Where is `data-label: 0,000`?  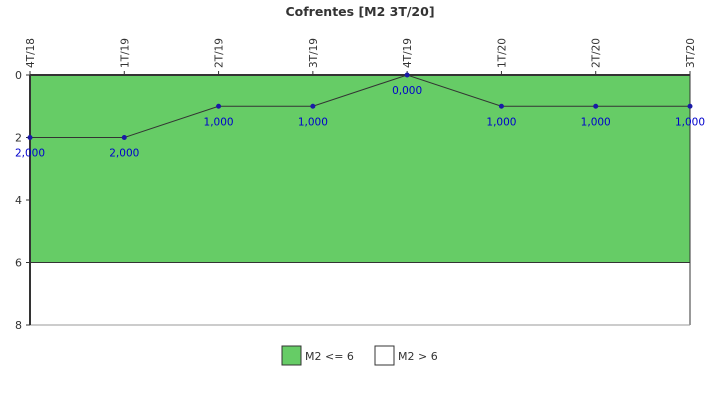 data-label: 0,000 is located at coordinates (407, 91).